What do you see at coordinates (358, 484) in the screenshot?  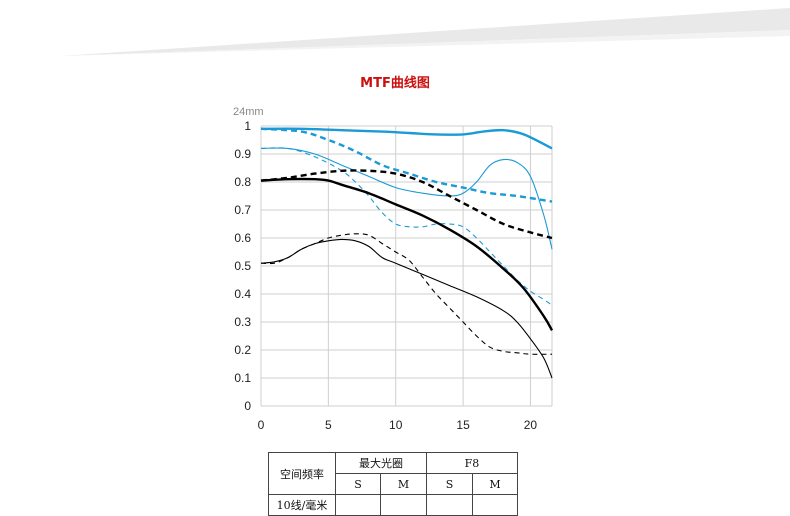 I see `sub-header-s1: S` at bounding box center [358, 484].